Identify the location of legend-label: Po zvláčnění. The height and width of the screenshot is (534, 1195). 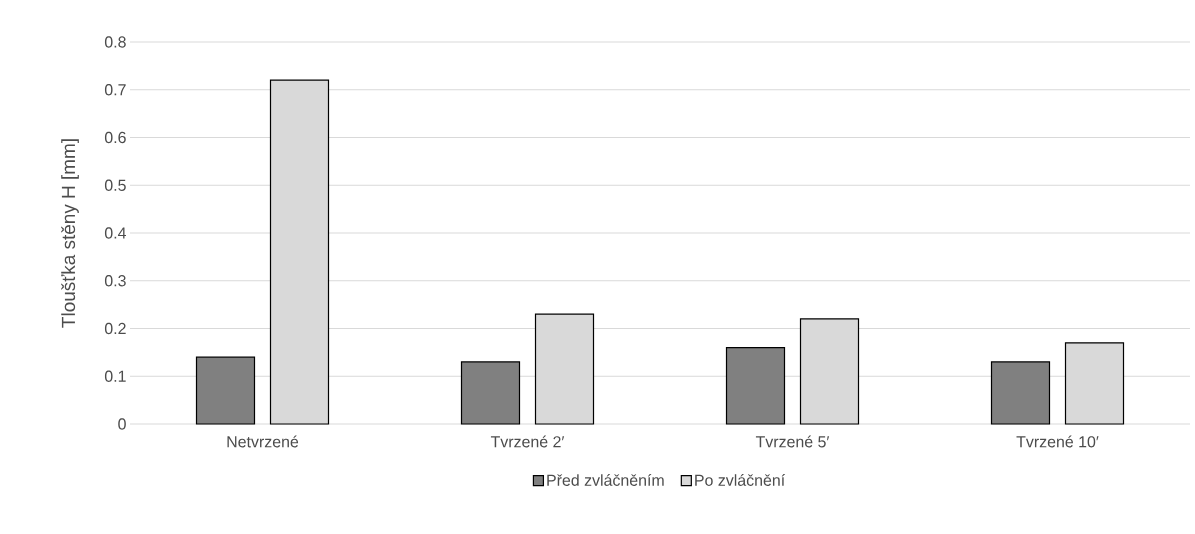
(740, 480).